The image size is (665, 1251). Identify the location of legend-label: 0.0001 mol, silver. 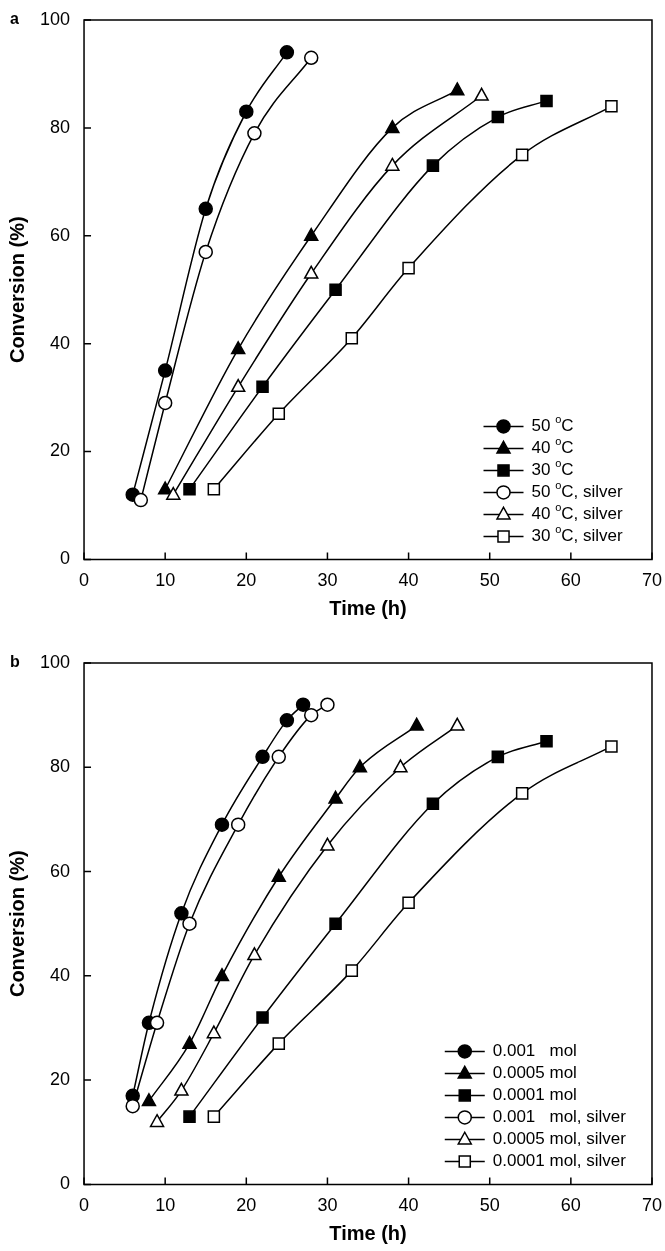
(559, 1161).